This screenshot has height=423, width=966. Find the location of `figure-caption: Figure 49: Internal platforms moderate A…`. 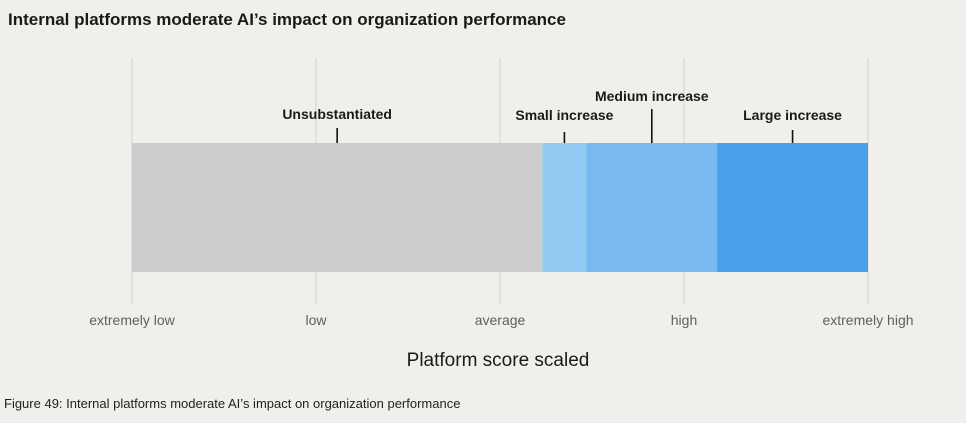

figure-caption: Figure 49: Internal platforms moderate A… is located at coordinates (232, 403).